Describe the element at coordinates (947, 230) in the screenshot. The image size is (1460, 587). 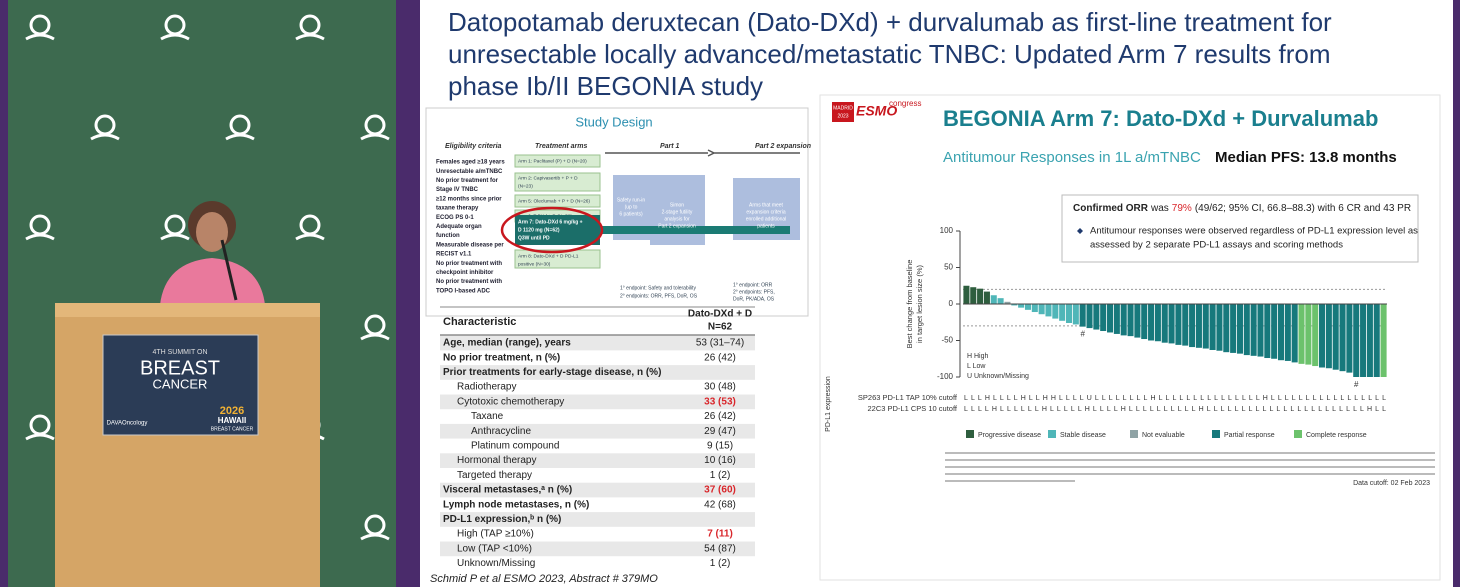
I see `y-tick-label: 100` at that location.